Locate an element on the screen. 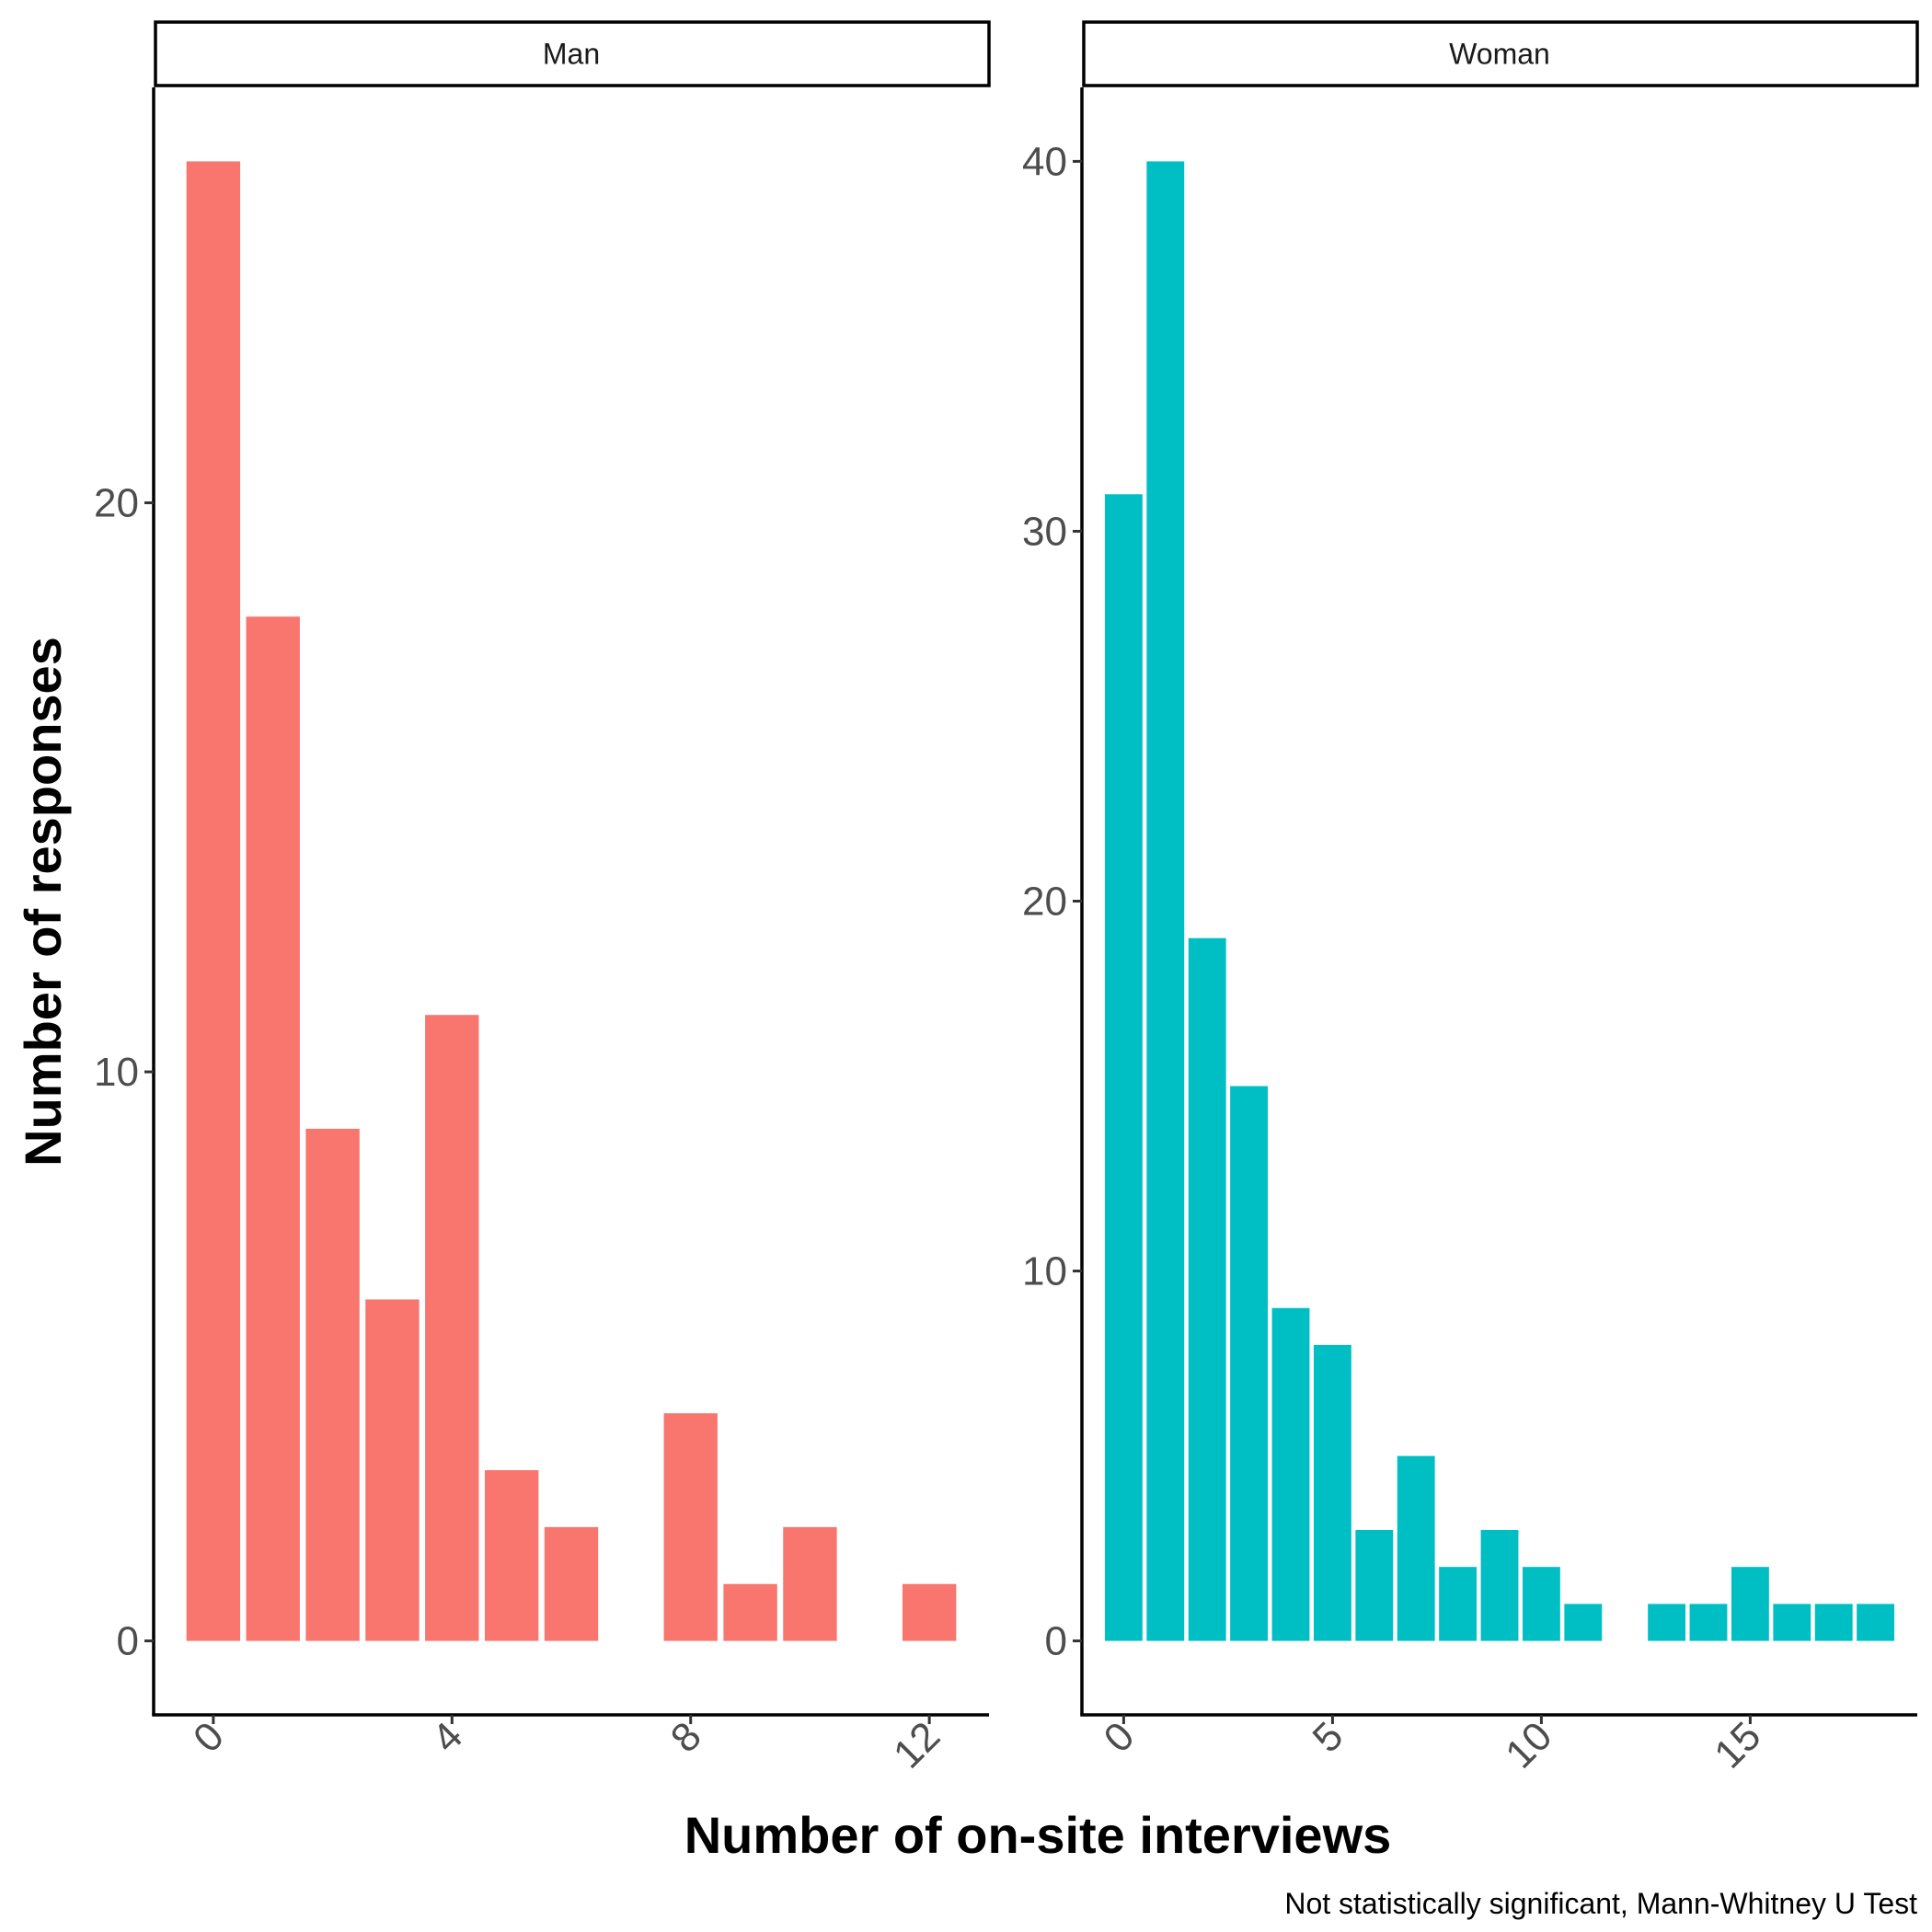 The width and height of the screenshot is (1932, 1932). y-tick-label-man-10: 10 is located at coordinates (116, 1072).